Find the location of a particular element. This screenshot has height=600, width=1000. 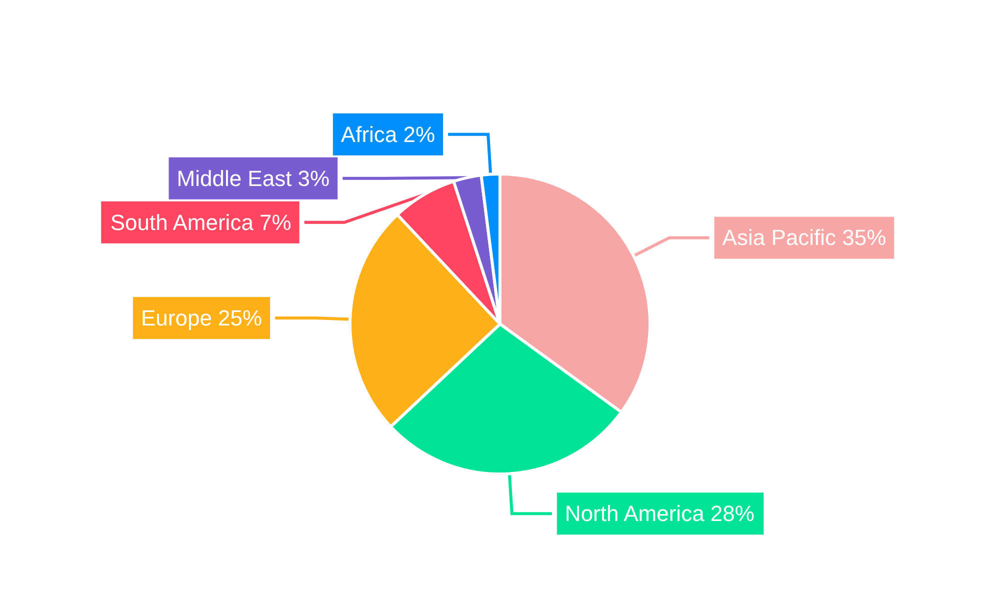

slice-label: Europe 25% is located at coordinates (201, 318).